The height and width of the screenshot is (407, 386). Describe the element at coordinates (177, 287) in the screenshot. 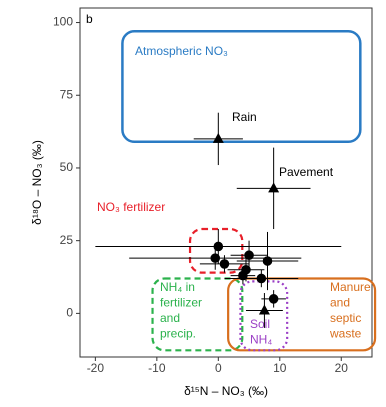

I see `region-label-line: NH₄ in` at that location.